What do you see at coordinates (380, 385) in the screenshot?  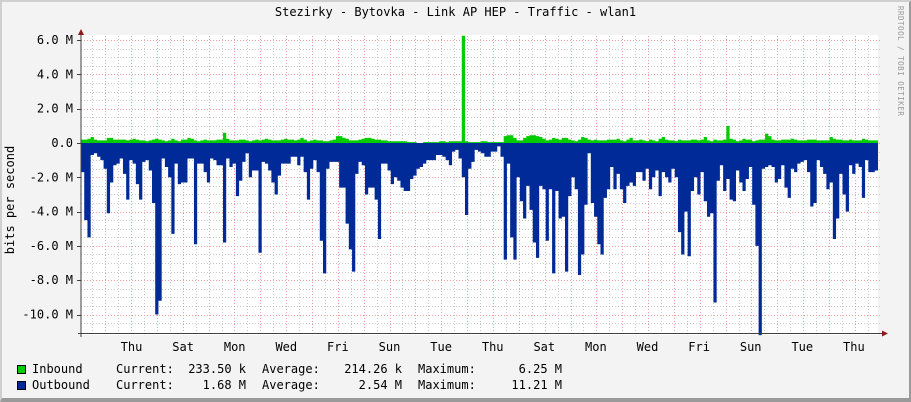 I see `legend-outbound-average: 2.54 M` at bounding box center [380, 385].